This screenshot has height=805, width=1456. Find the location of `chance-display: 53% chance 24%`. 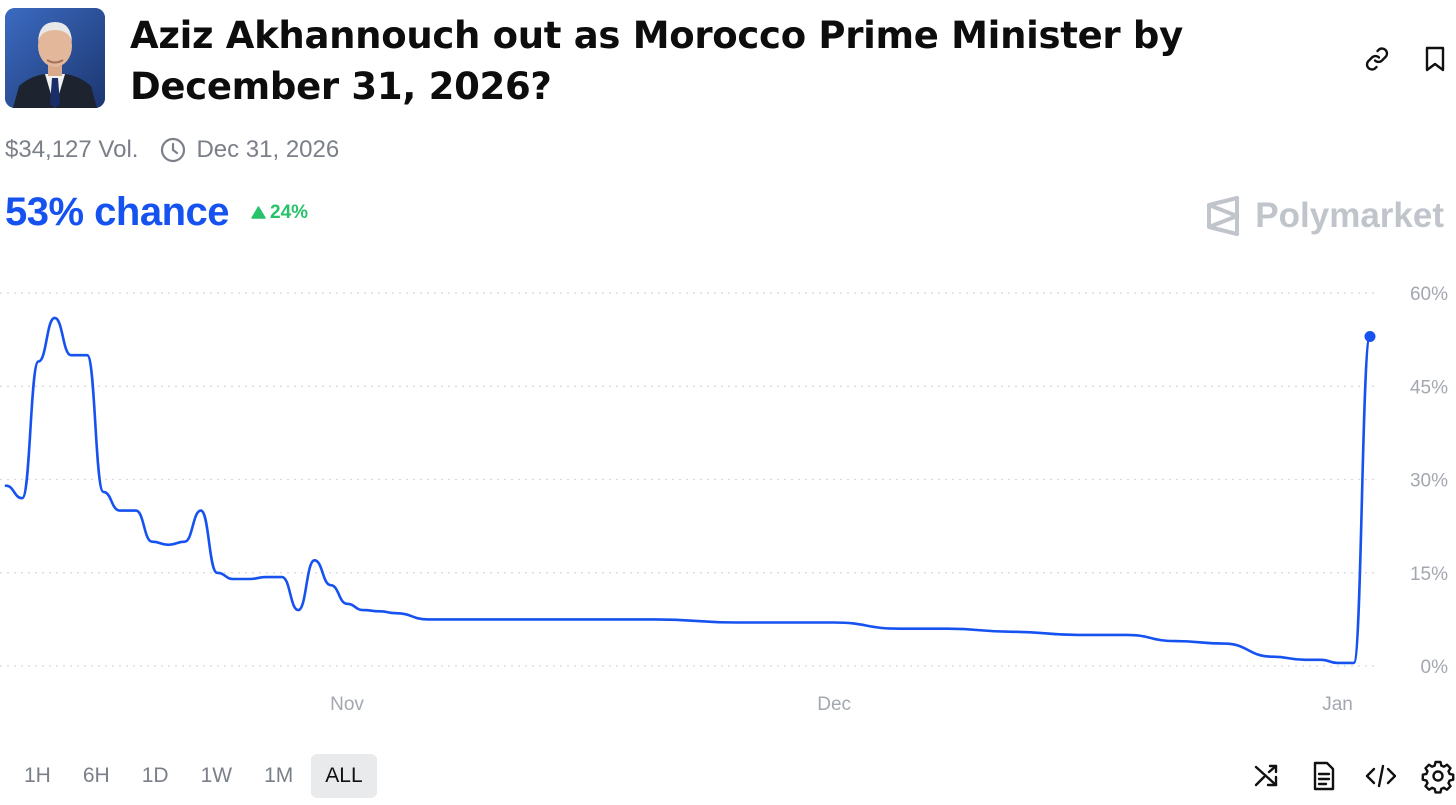

chance-display: 53% chance 24% is located at coordinates (156, 212).